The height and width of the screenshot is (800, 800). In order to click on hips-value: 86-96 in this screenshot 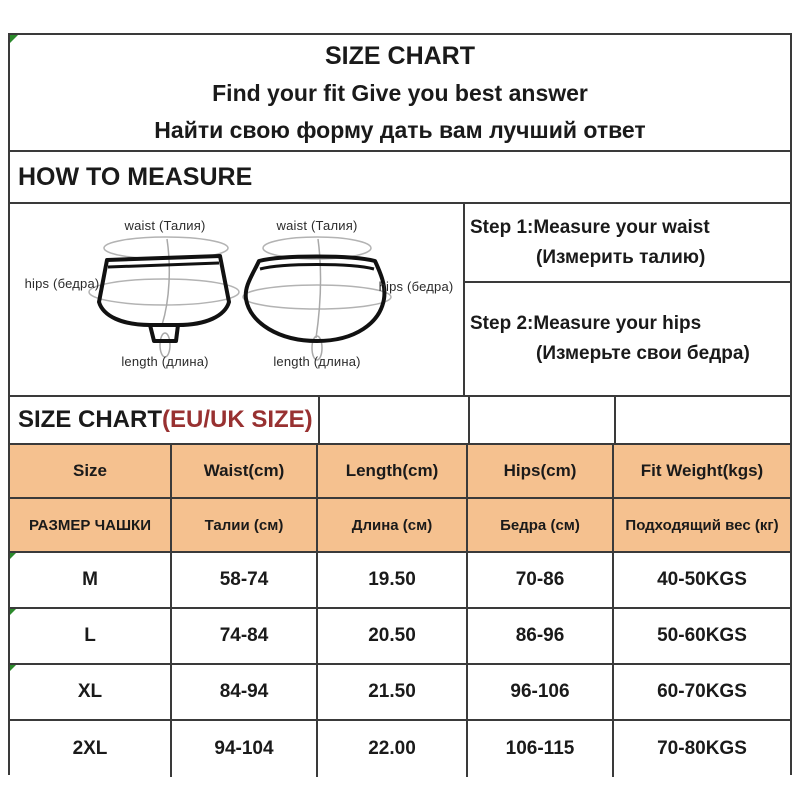, I will do `click(541, 636)`.